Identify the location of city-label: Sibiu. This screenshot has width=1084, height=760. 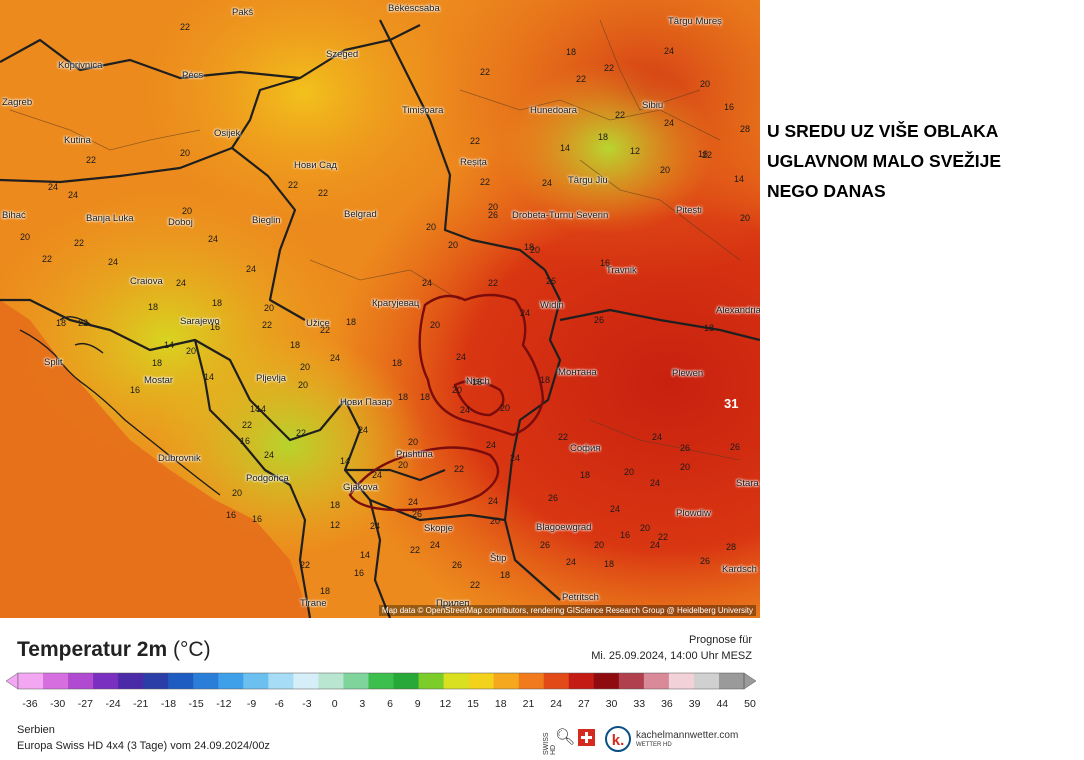
(653, 105).